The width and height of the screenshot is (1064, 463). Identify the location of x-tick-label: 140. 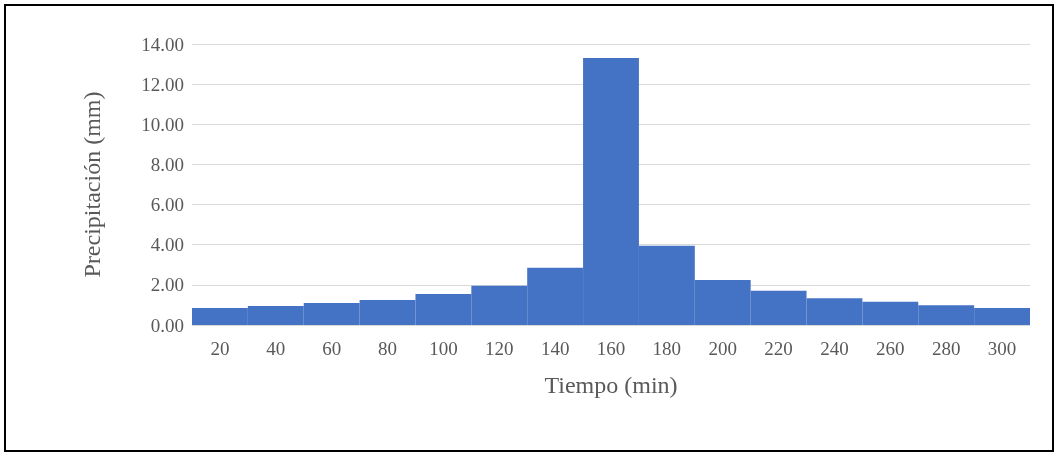
(555, 348).